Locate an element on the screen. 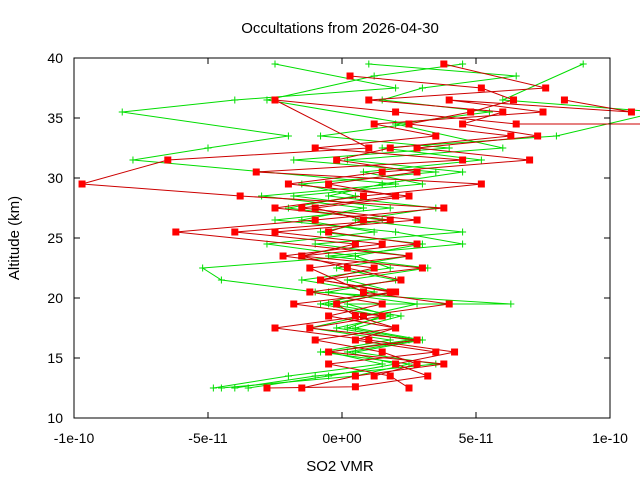 This screenshot has height=480, width=640. x-tick-label: 1e-10 is located at coordinates (610, 438).